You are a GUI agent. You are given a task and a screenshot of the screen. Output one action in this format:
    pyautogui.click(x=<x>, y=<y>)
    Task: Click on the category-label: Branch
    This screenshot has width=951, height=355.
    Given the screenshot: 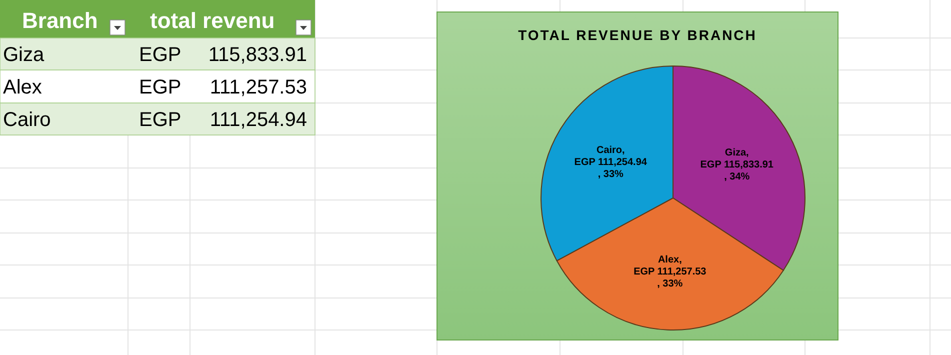 What is the action you would take?
    pyautogui.click(x=60, y=20)
    